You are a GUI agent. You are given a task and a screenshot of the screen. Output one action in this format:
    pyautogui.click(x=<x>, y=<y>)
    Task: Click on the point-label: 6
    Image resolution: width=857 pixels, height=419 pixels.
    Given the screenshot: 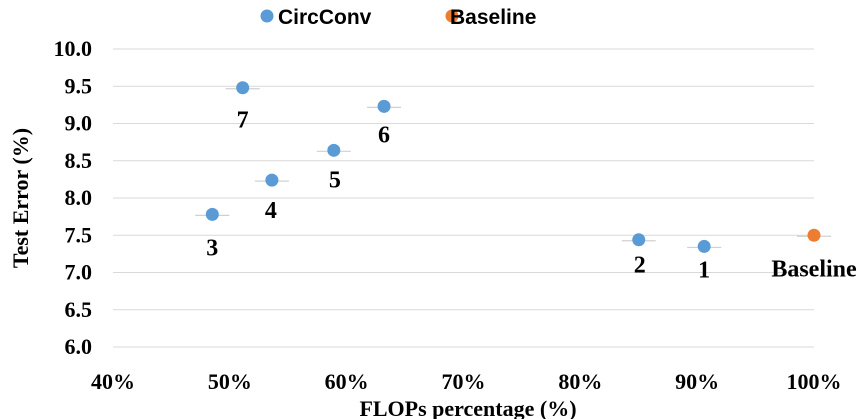 What is the action you would take?
    pyautogui.click(x=384, y=135)
    